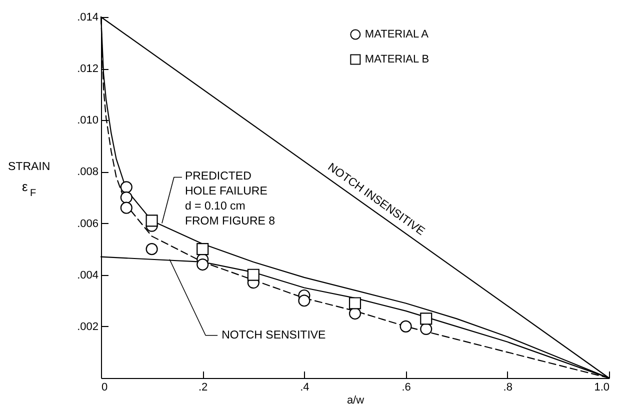 Image resolution: width=618 pixels, height=420 pixels. I want to click on y-tick-label: .008, so click(87, 172).